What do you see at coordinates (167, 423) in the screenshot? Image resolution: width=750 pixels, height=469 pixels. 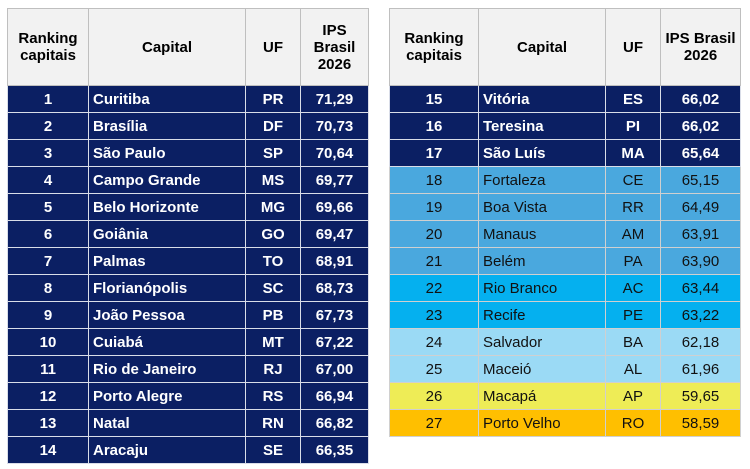 I see `capital-cell: Natal` at bounding box center [167, 423].